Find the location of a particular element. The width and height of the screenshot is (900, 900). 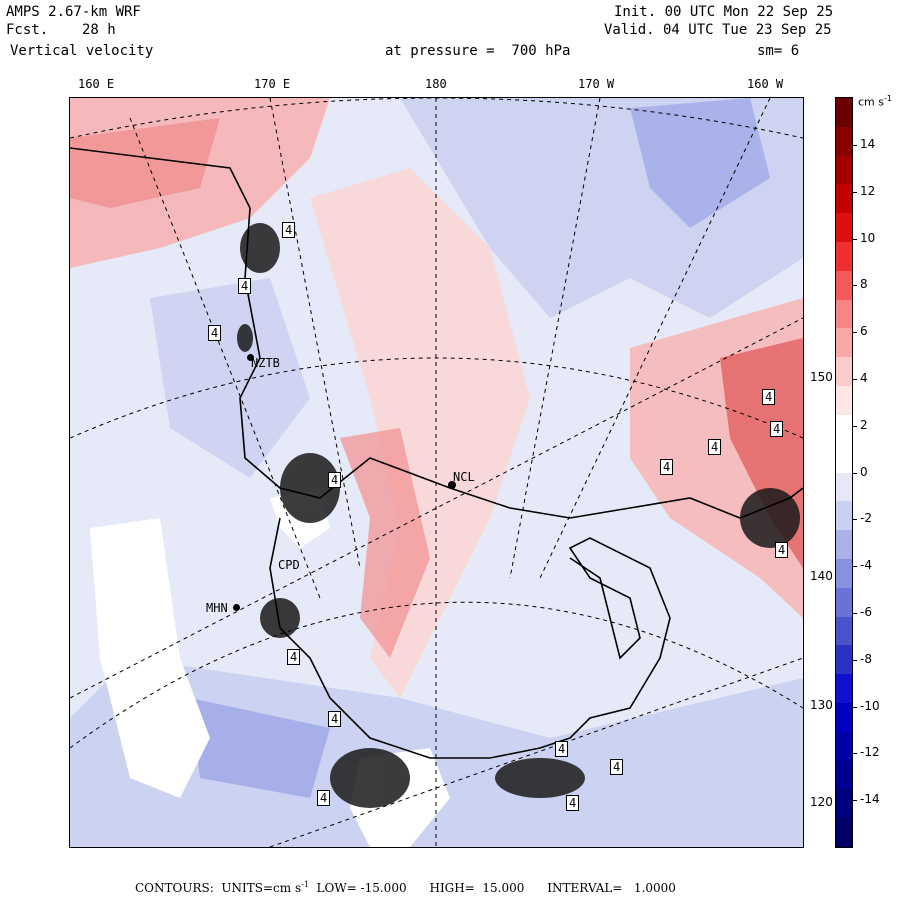

colorbar-tick-label: 12 is located at coordinates (868, 190).